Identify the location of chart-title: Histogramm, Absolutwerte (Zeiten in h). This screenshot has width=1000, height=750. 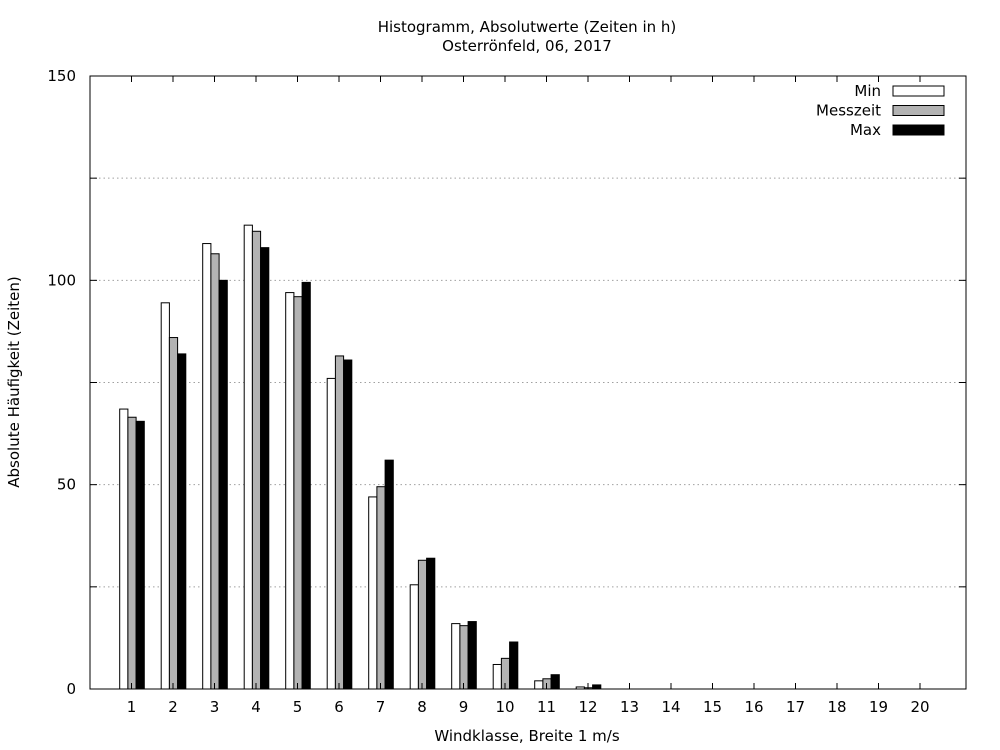
(527, 27).